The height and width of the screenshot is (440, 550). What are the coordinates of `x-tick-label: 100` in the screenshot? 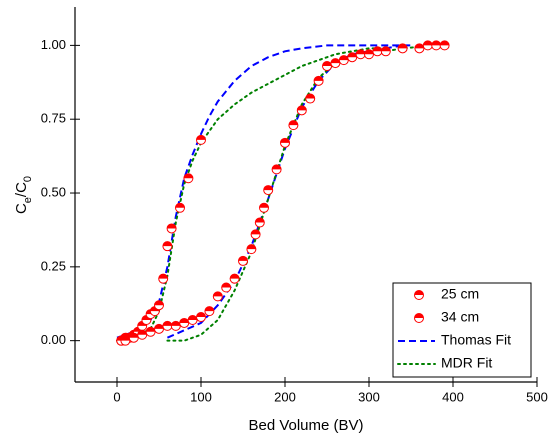 It's located at (201, 396).